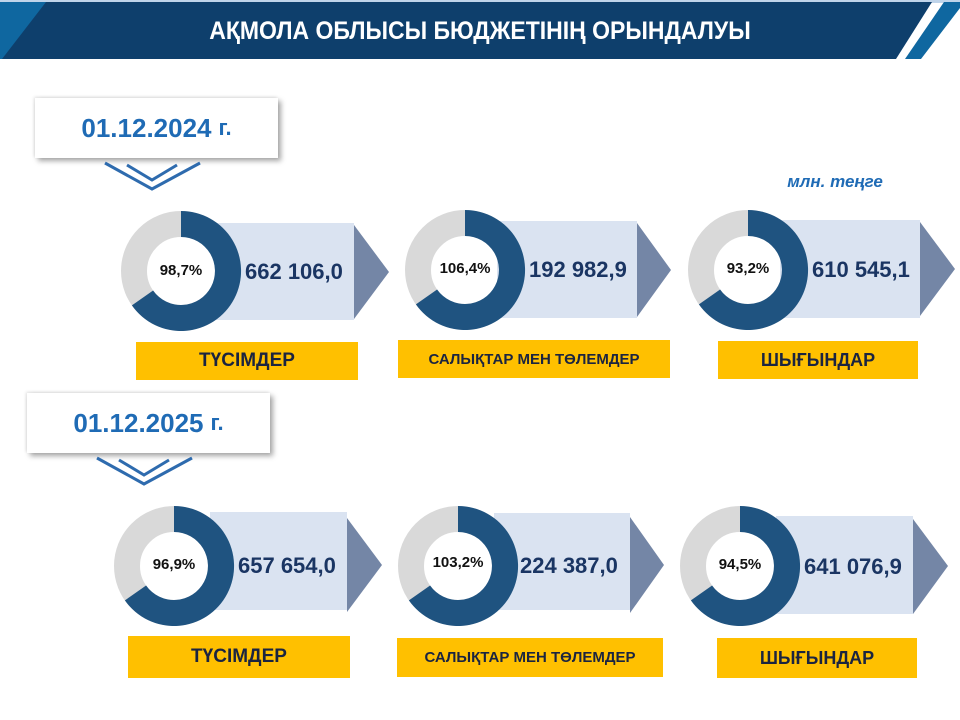  I want to click on date-box-2024: 01.12.2024 г., so click(156, 128).